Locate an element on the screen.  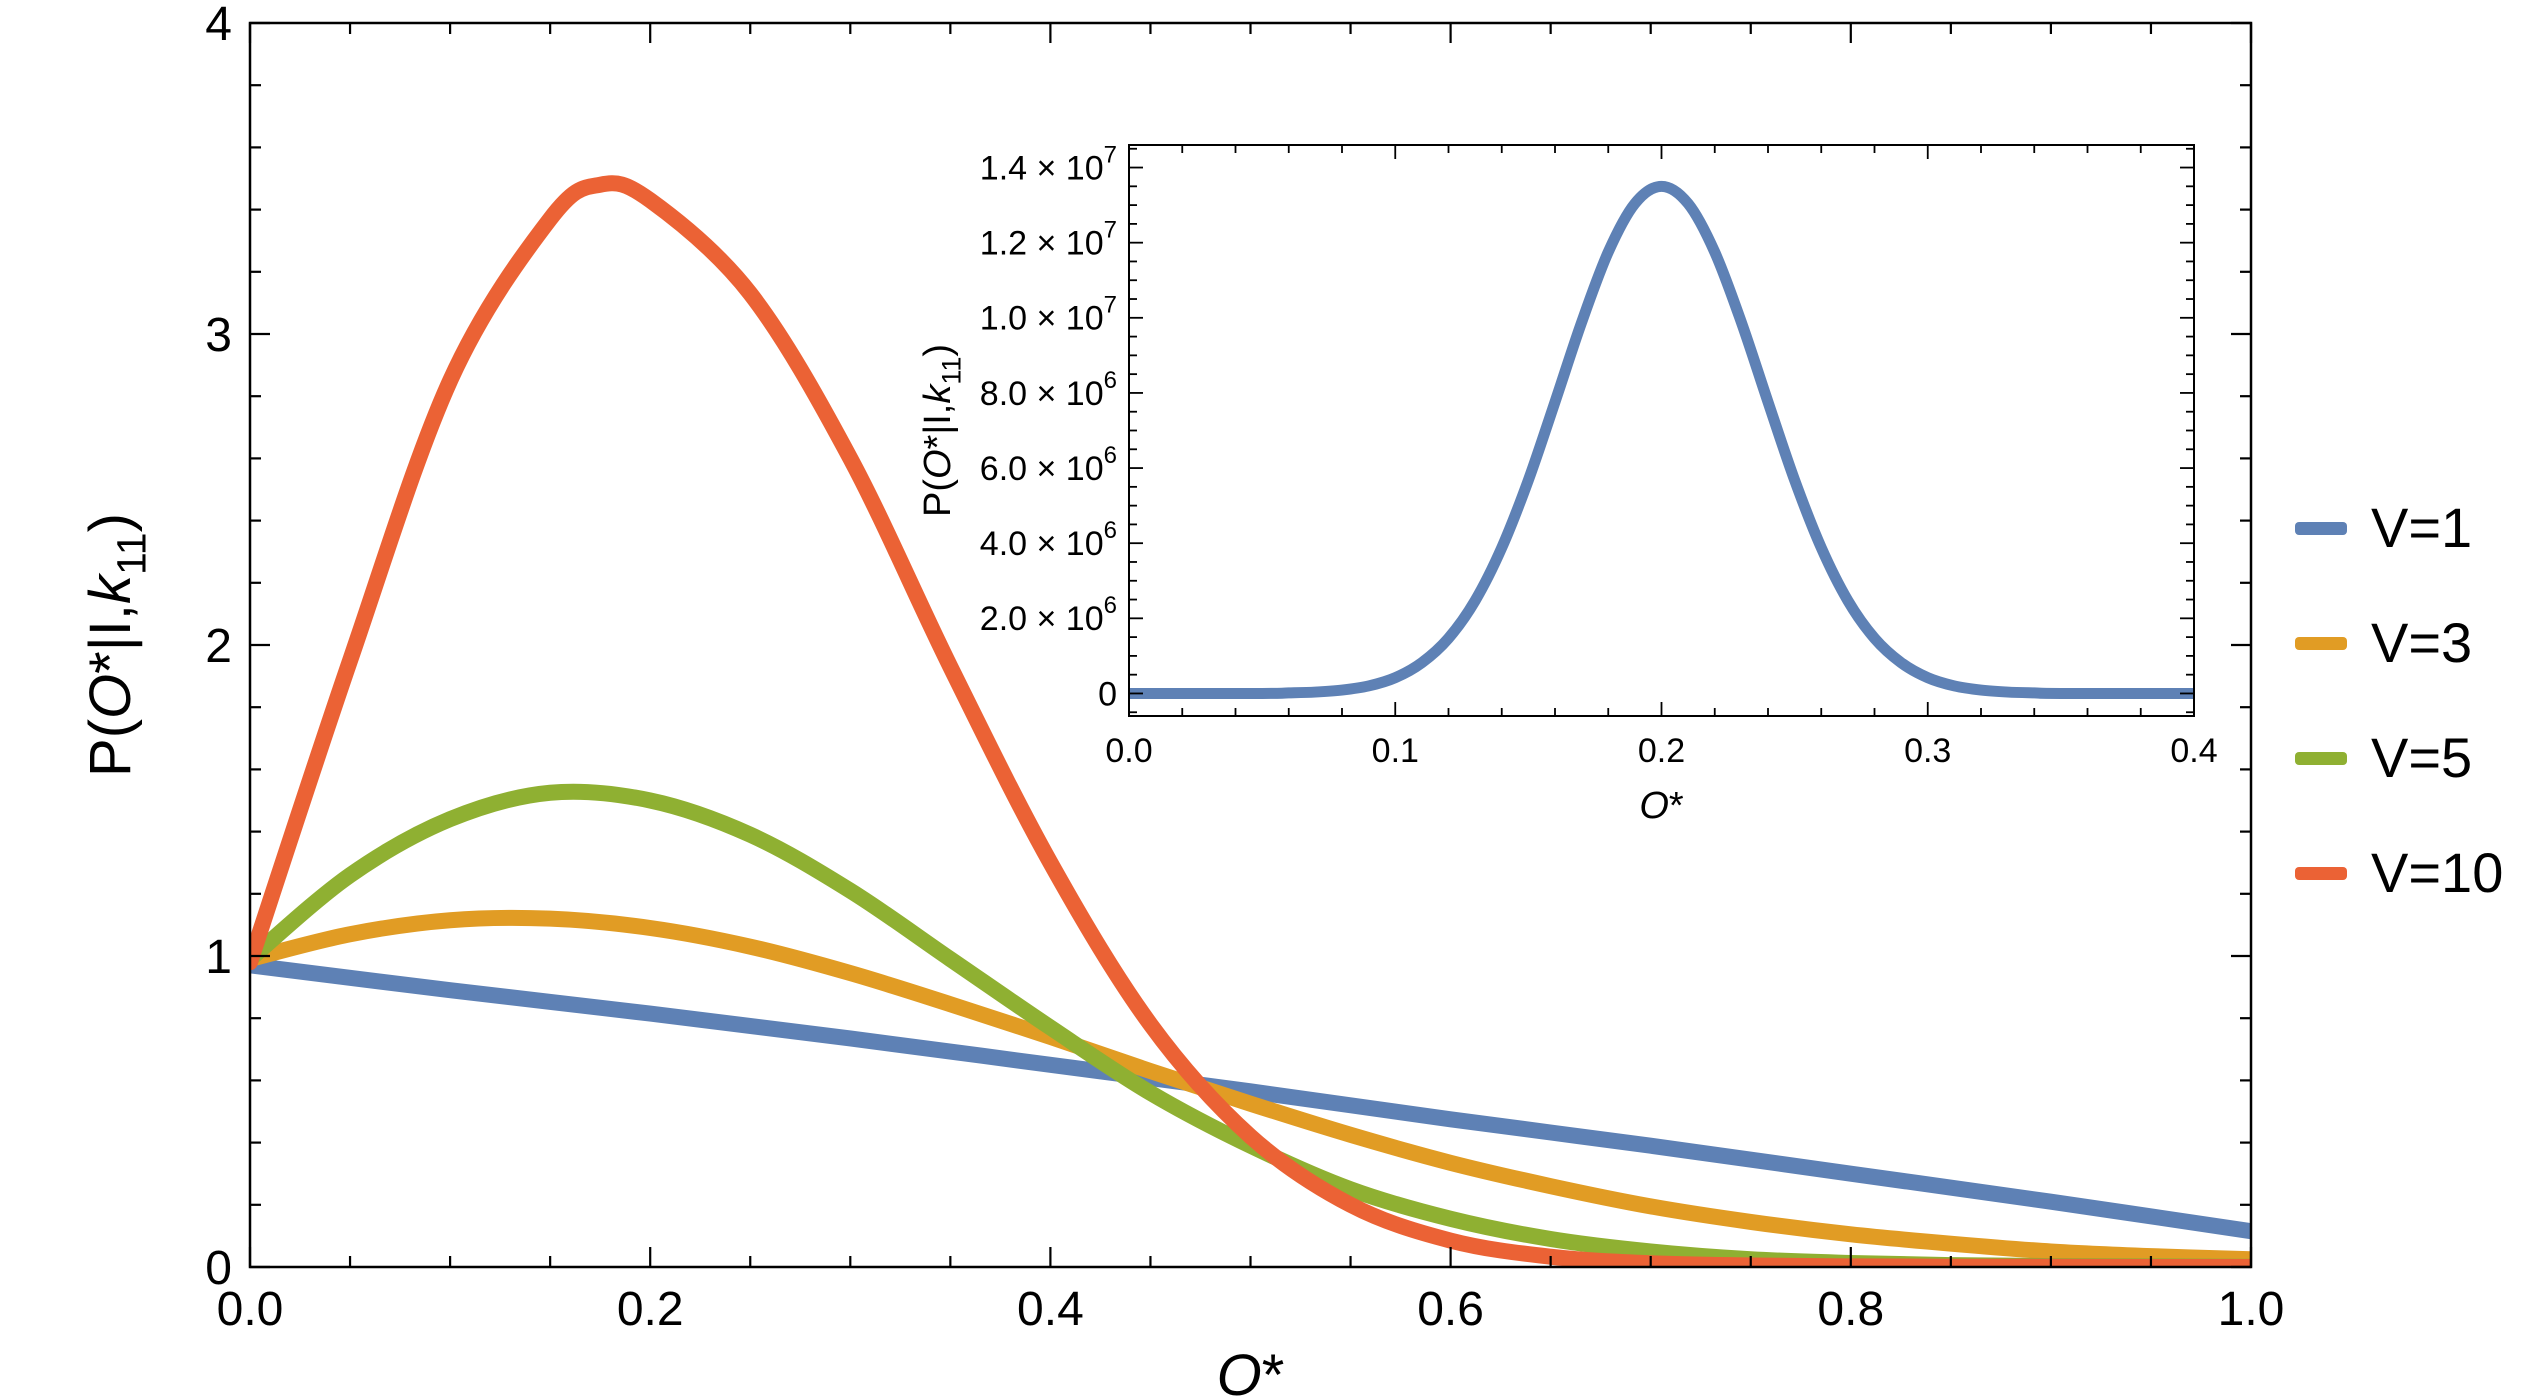
x-tick-label: 1.0 is located at coordinates (2251, 1309).